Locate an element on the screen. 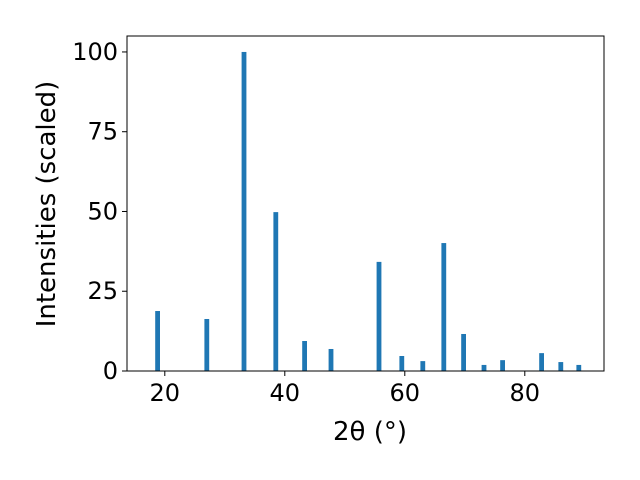 This screenshot has width=640, height=480. y-axis-label: Intensities (scaled) is located at coordinates (47, 204).